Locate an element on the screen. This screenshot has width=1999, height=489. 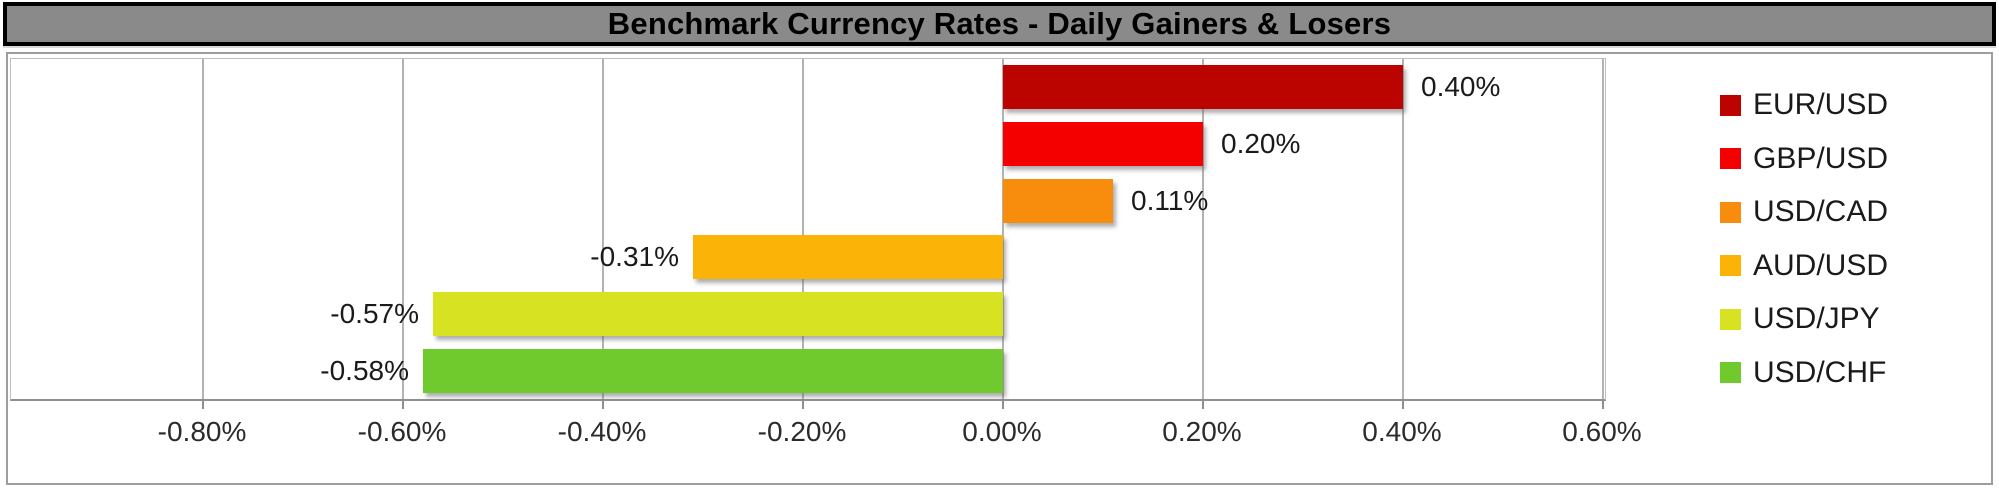
bar-usd-cad is located at coordinates (1058, 200).